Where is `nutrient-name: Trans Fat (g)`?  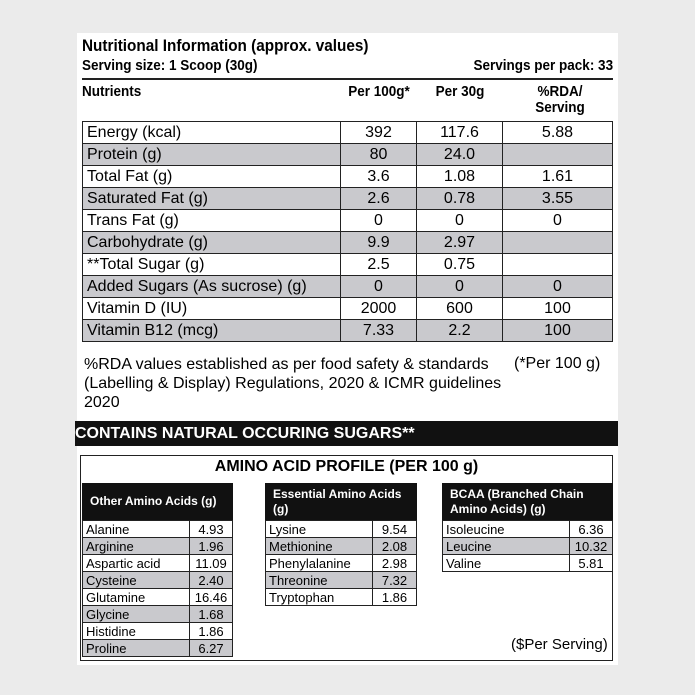
nutrient-name: Trans Fat (g) is located at coordinates (211, 220).